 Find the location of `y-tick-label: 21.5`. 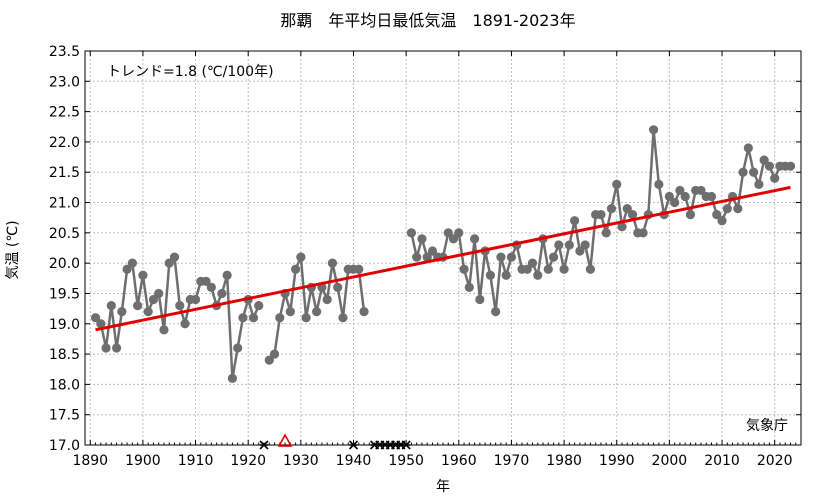

y-tick-label: 21.5 is located at coordinates (64, 173).